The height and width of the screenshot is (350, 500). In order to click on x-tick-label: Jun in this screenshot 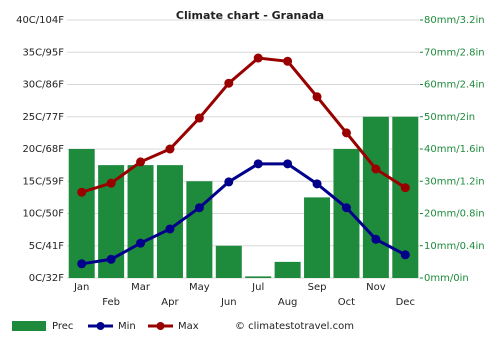, I will do `click(228, 302)`.